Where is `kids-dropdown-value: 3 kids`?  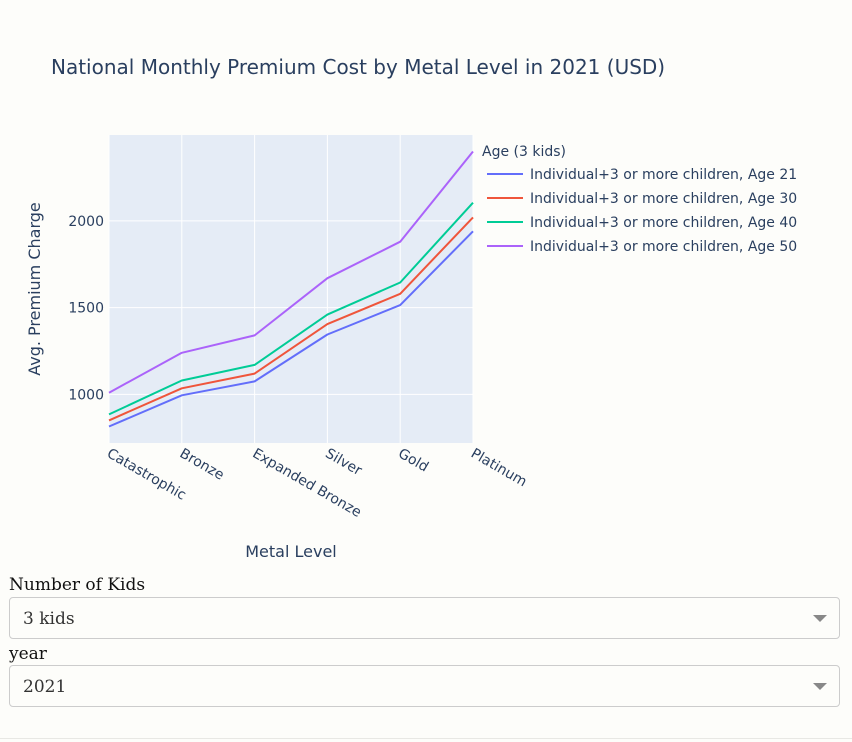
kids-dropdown-value: 3 kids is located at coordinates (49, 619).